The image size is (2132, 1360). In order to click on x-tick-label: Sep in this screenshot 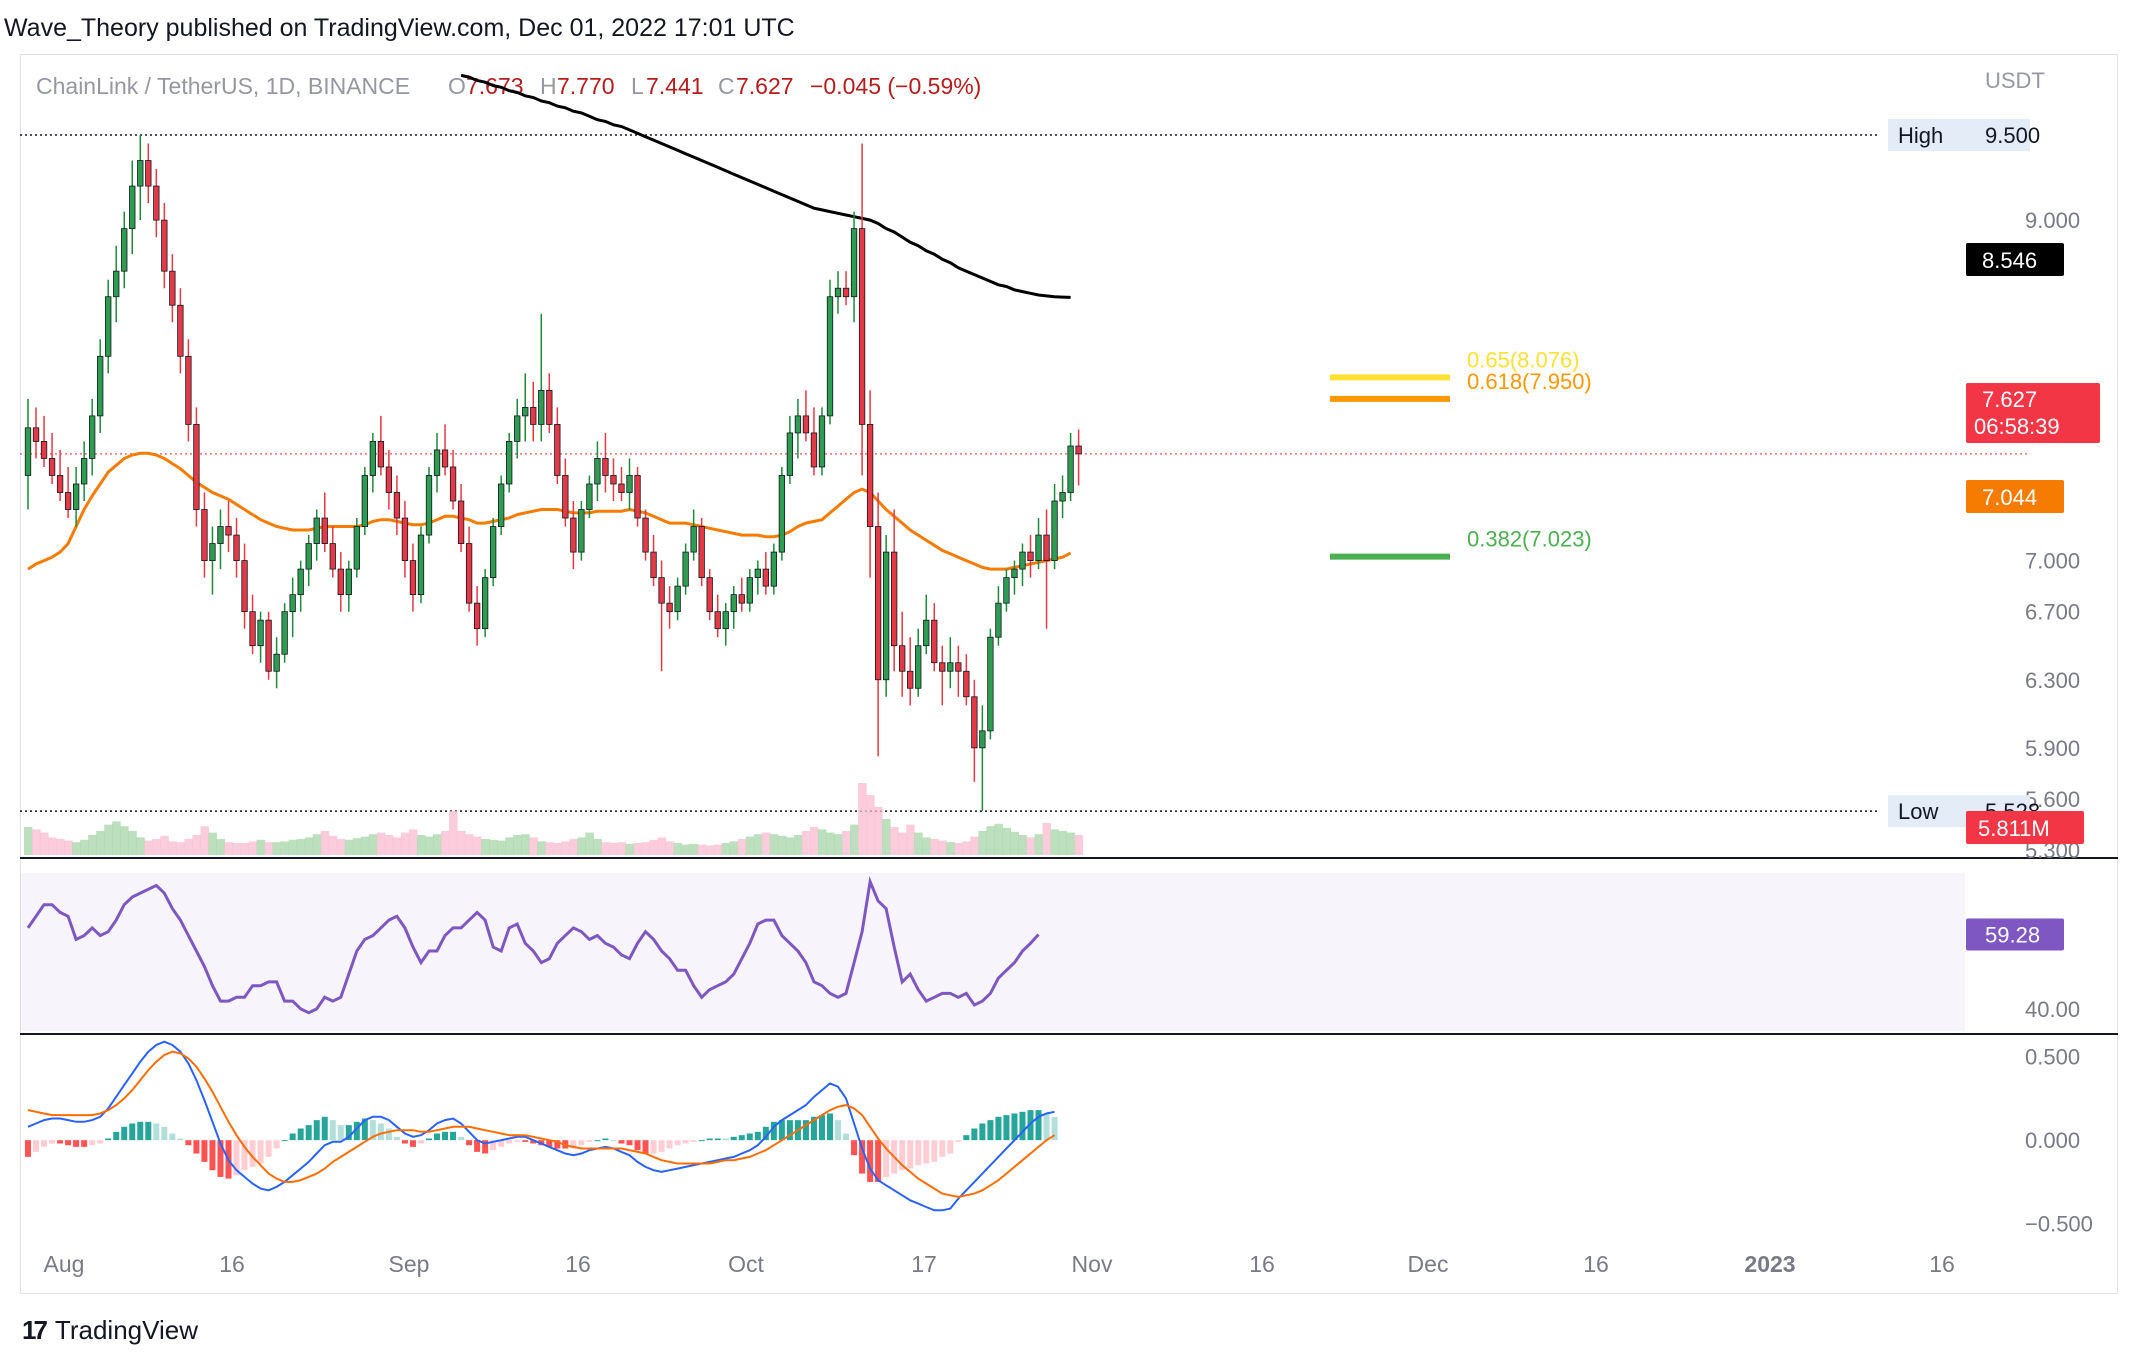, I will do `click(409, 1264)`.